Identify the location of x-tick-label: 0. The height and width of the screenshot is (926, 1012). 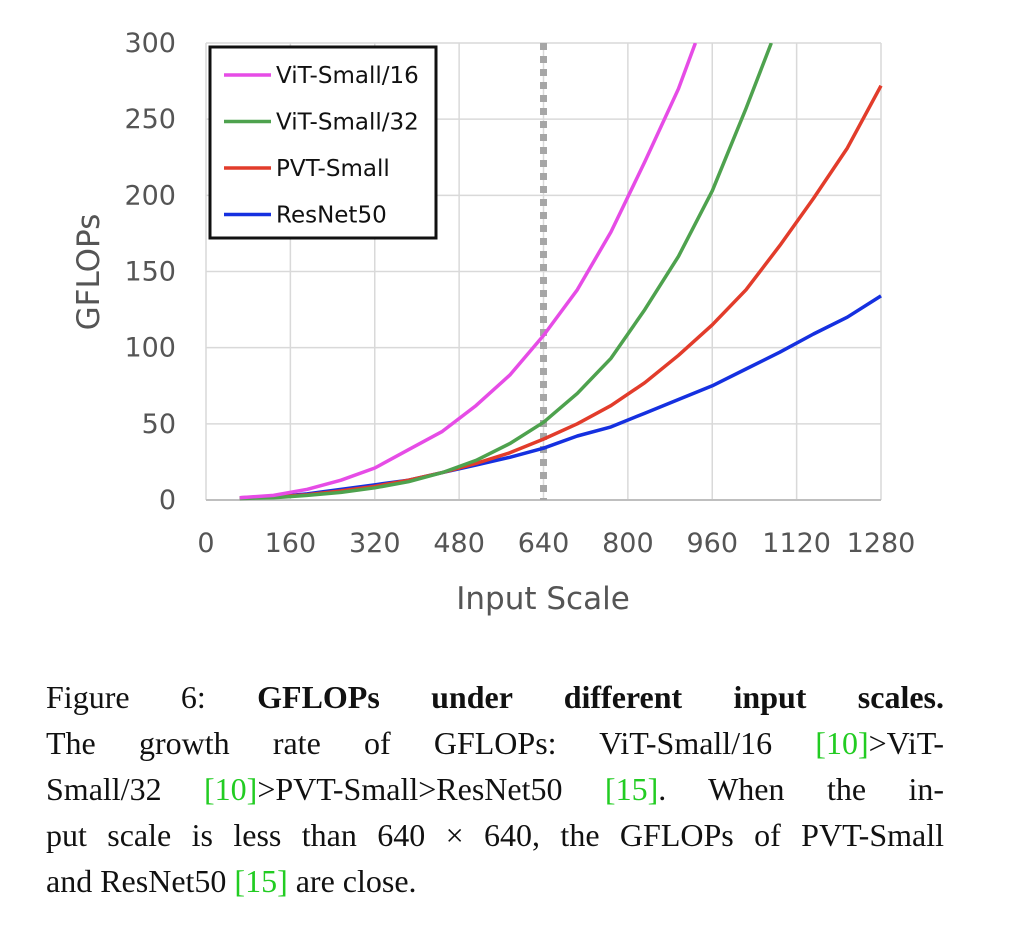
(205, 543).